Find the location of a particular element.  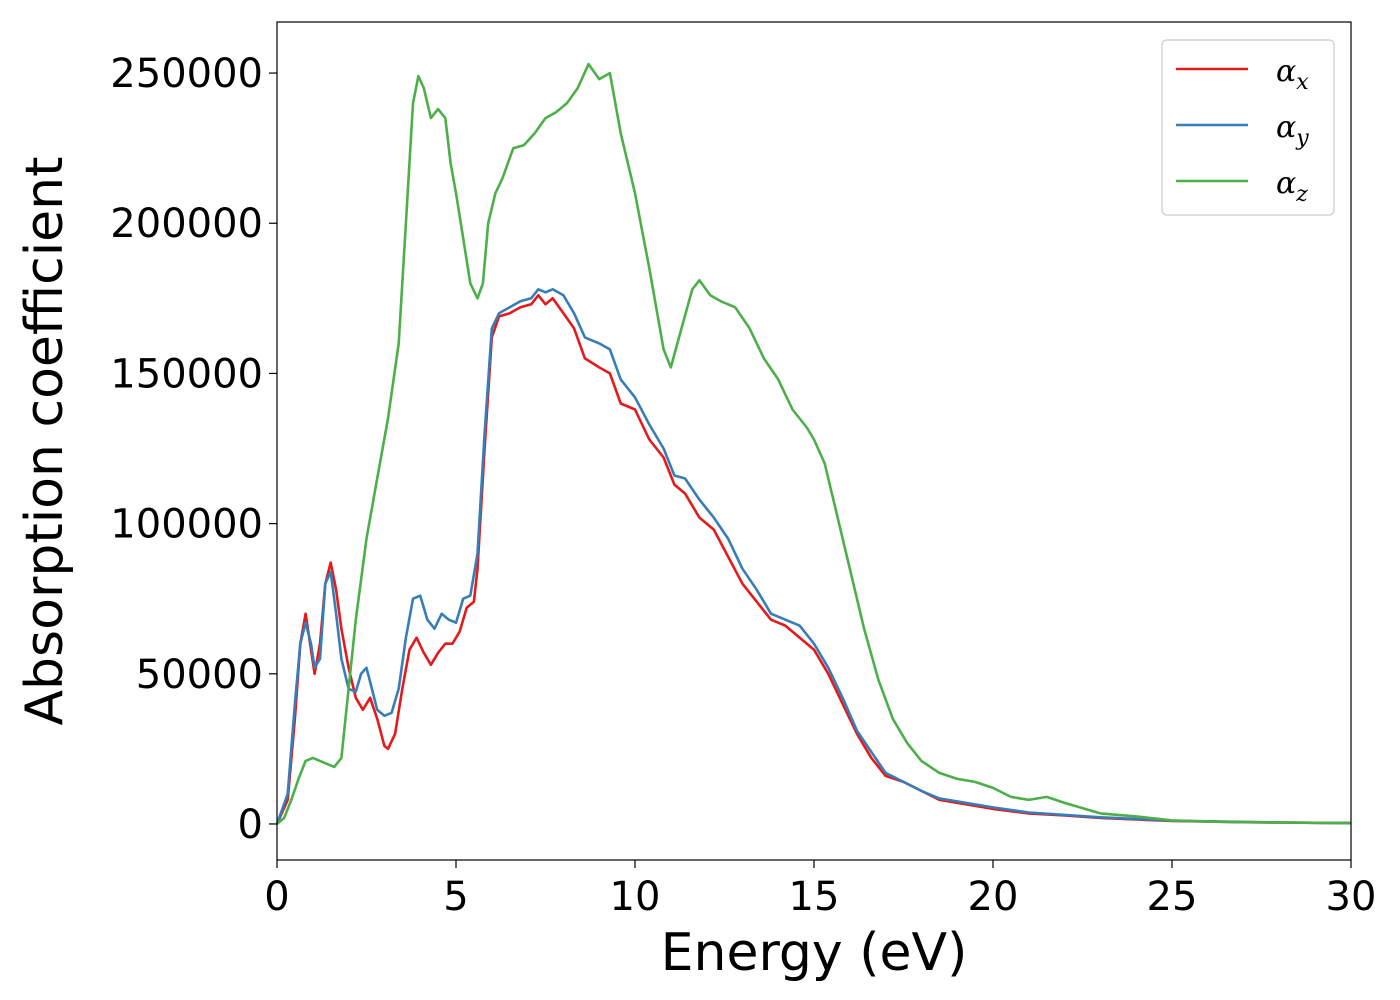

x-tick-label: 0 is located at coordinates (276, 897).